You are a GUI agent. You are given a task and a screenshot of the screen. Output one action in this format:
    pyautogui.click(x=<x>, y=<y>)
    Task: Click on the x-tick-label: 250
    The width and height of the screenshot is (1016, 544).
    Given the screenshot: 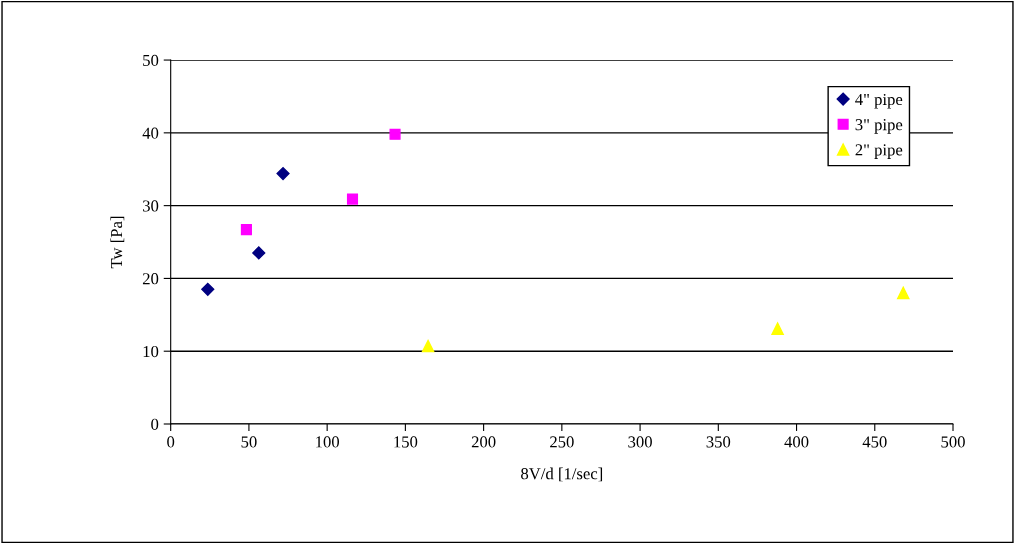 What is the action you would take?
    pyautogui.click(x=562, y=442)
    